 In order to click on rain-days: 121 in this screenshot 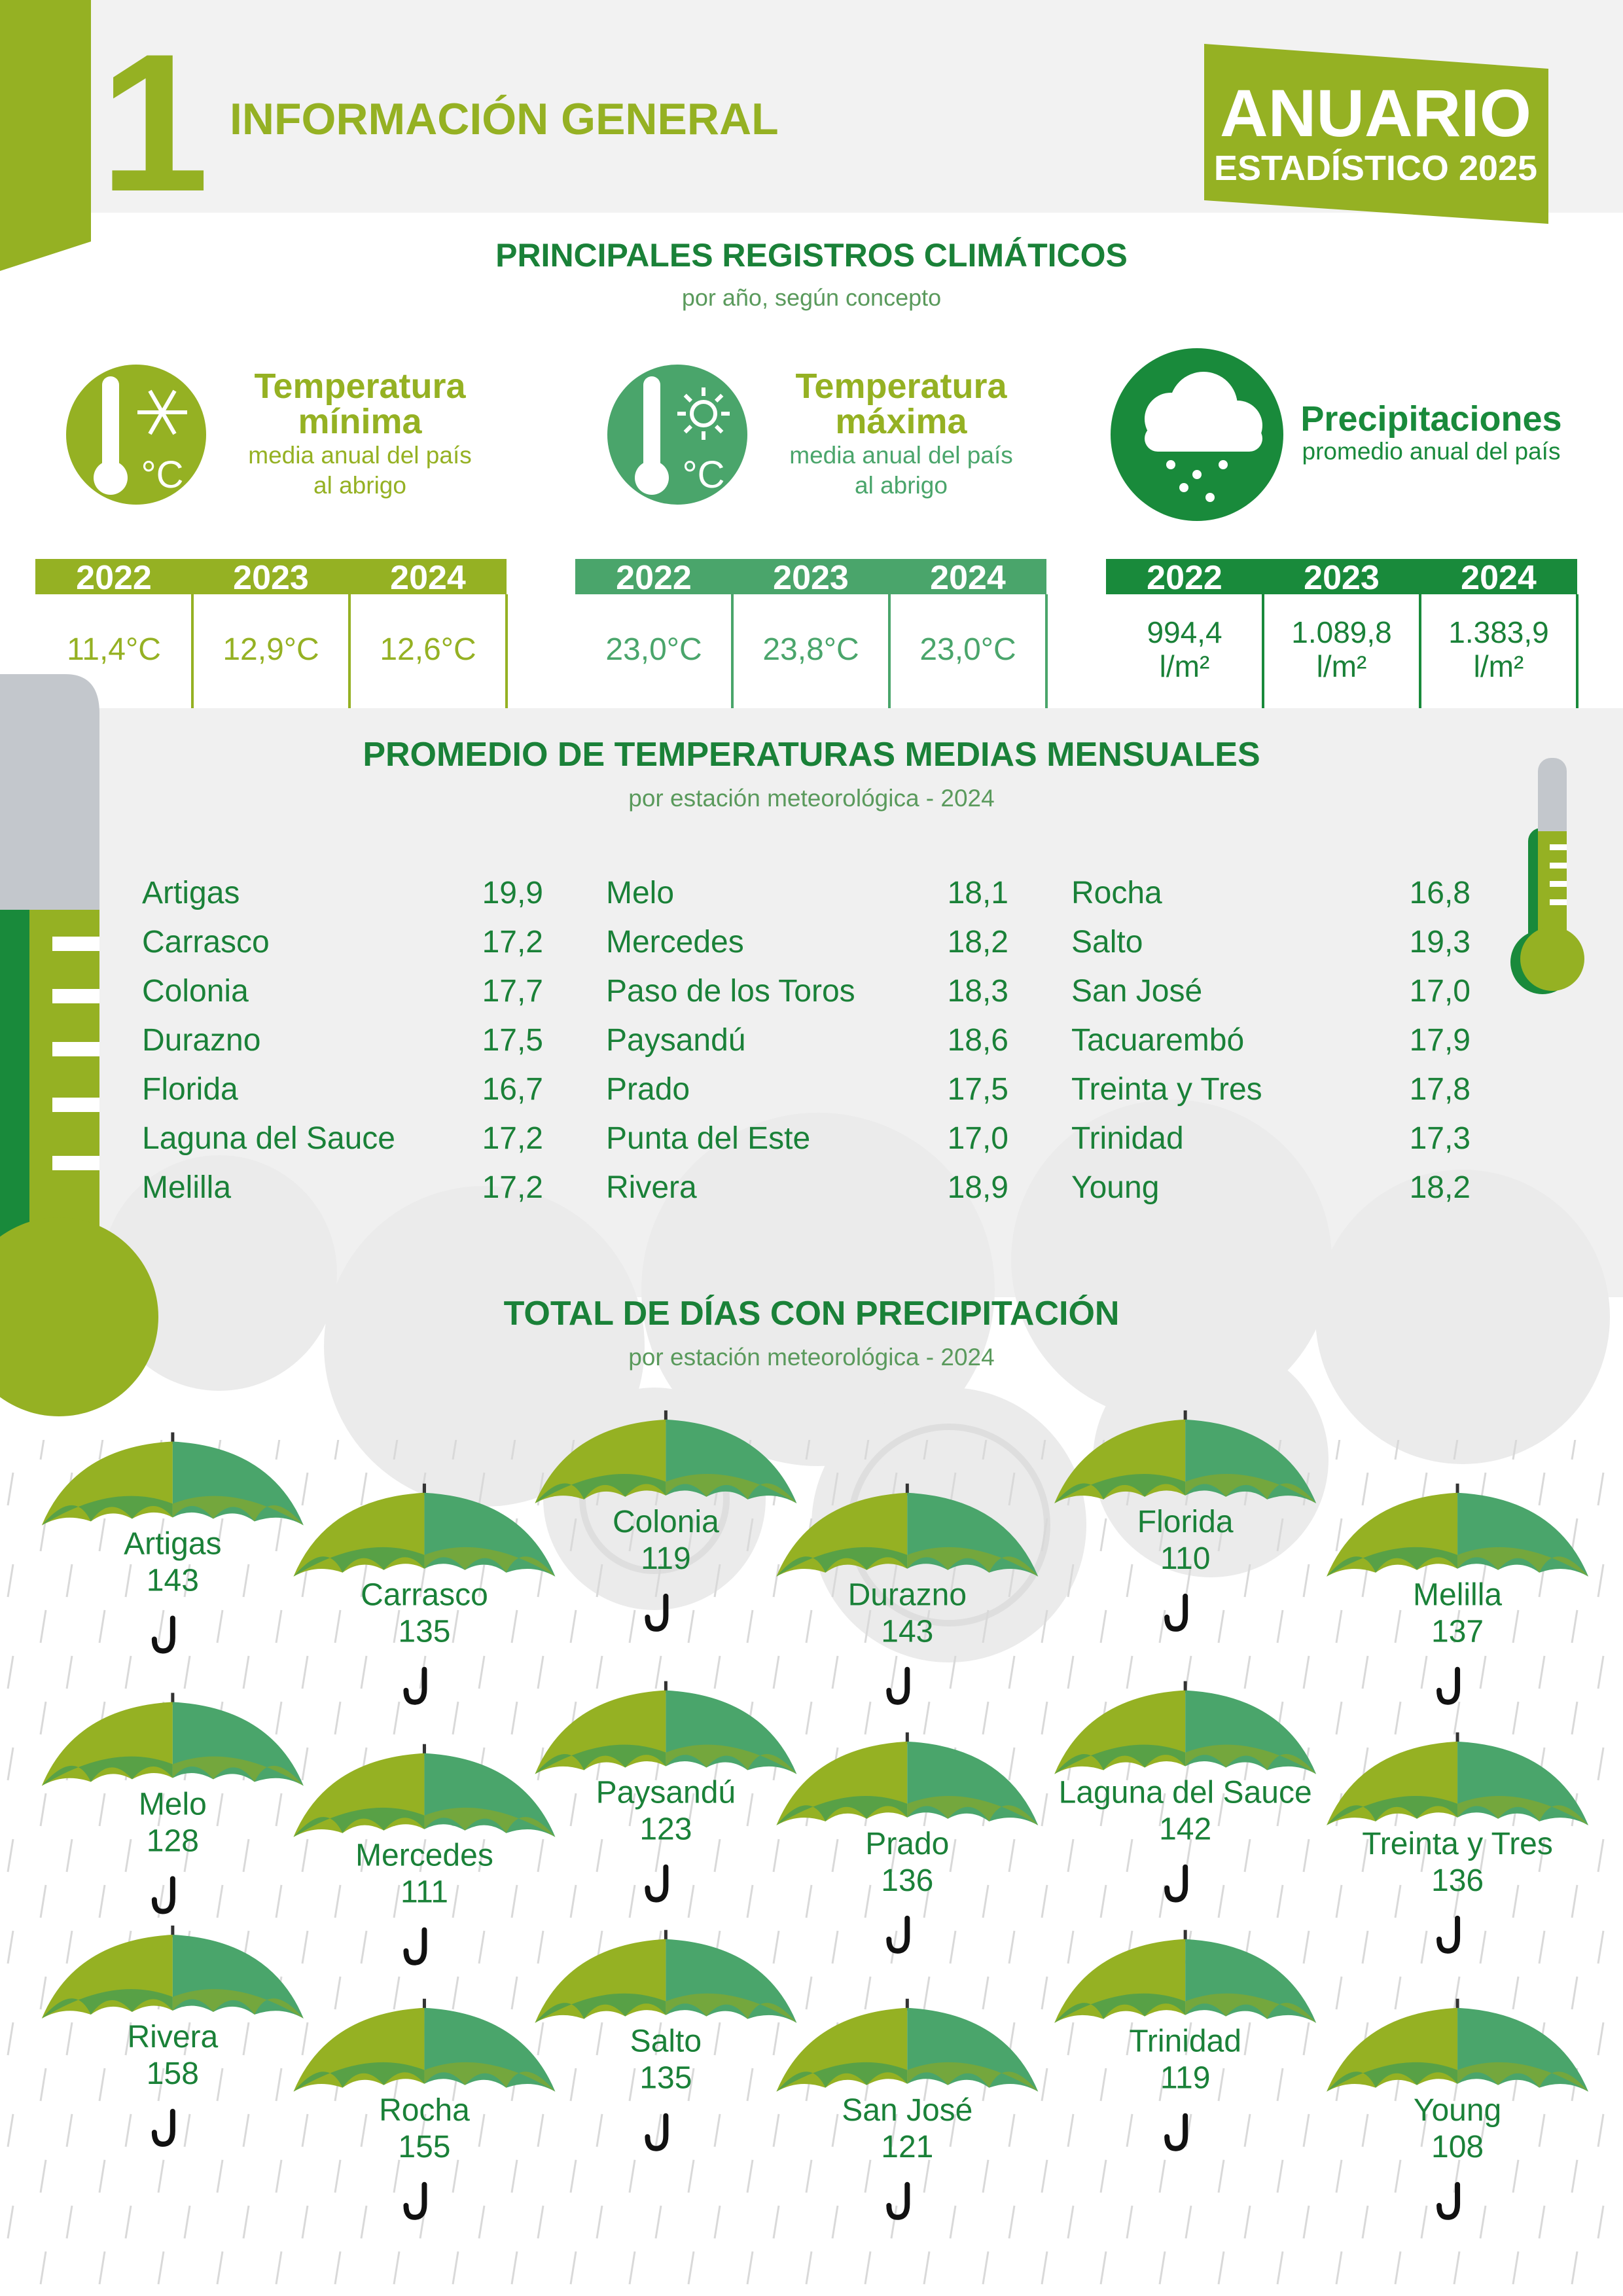, I will do `click(907, 2147)`.